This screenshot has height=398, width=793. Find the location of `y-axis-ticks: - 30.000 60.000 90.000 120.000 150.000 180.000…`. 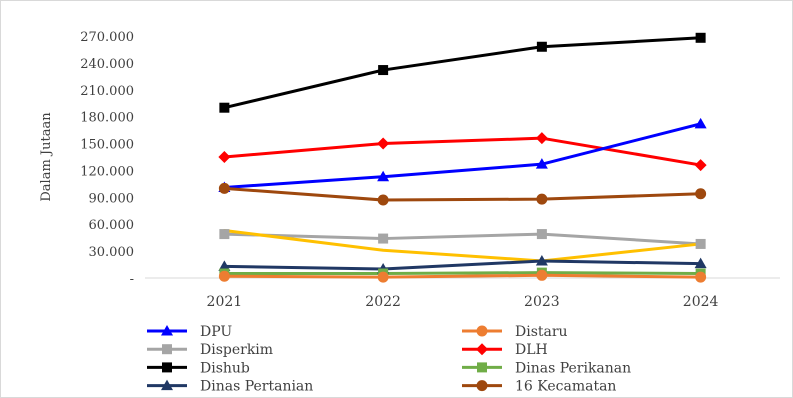

y-axis-ticks: - 30.000 60.000 90.000 120.000 150.000 180.000… is located at coordinates (107, 158).